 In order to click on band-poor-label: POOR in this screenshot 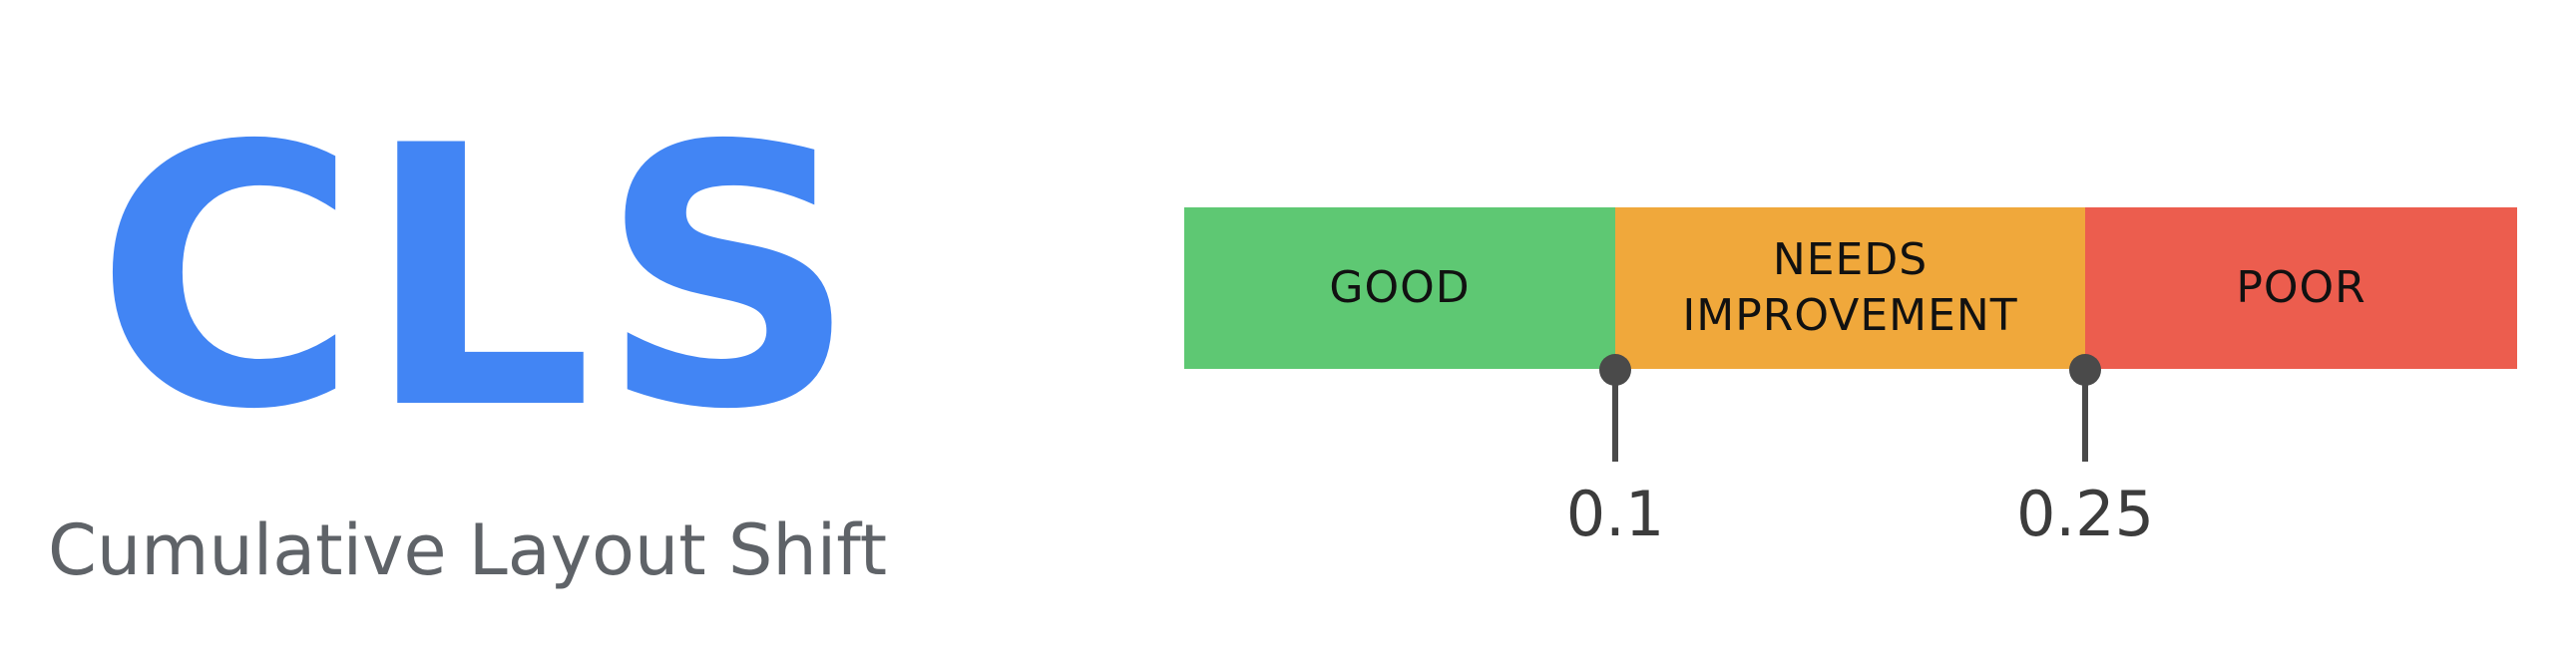, I will do `click(2301, 287)`.